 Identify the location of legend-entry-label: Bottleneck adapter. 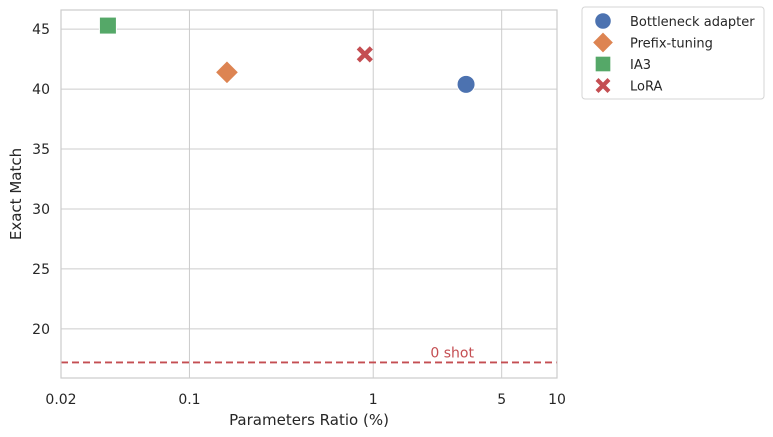
(692, 22).